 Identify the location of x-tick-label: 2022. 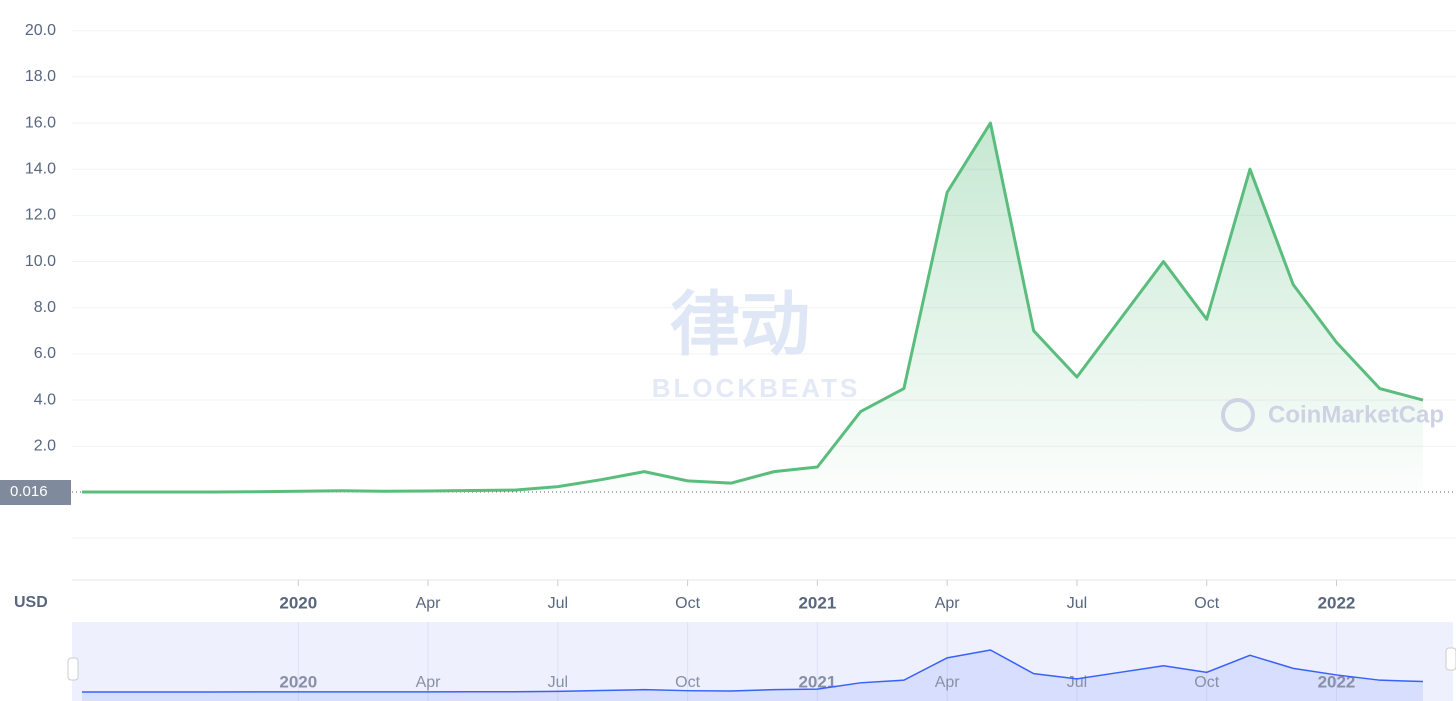
(1337, 602).